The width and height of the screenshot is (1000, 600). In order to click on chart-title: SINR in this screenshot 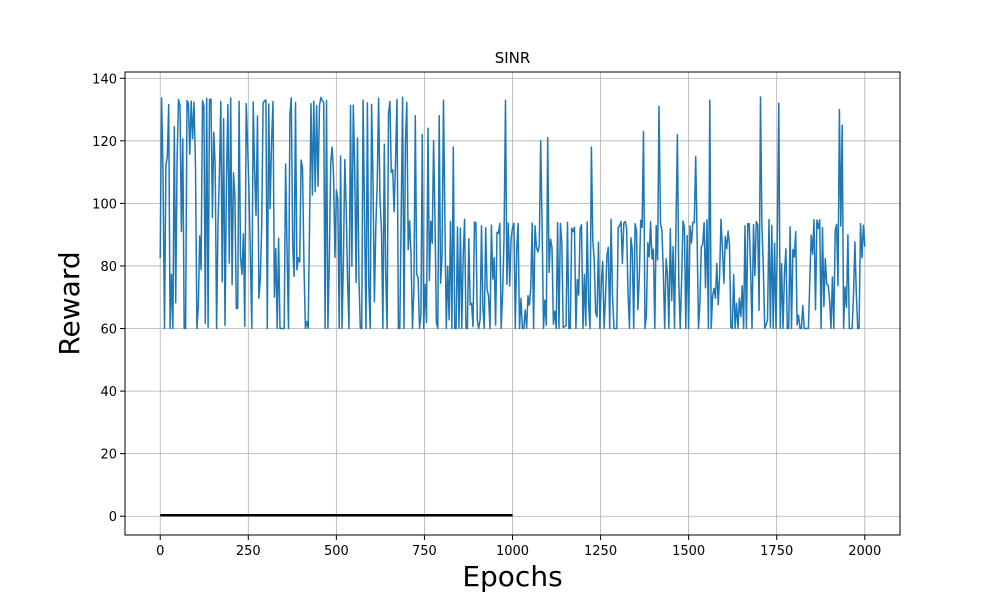, I will do `click(513, 58)`.